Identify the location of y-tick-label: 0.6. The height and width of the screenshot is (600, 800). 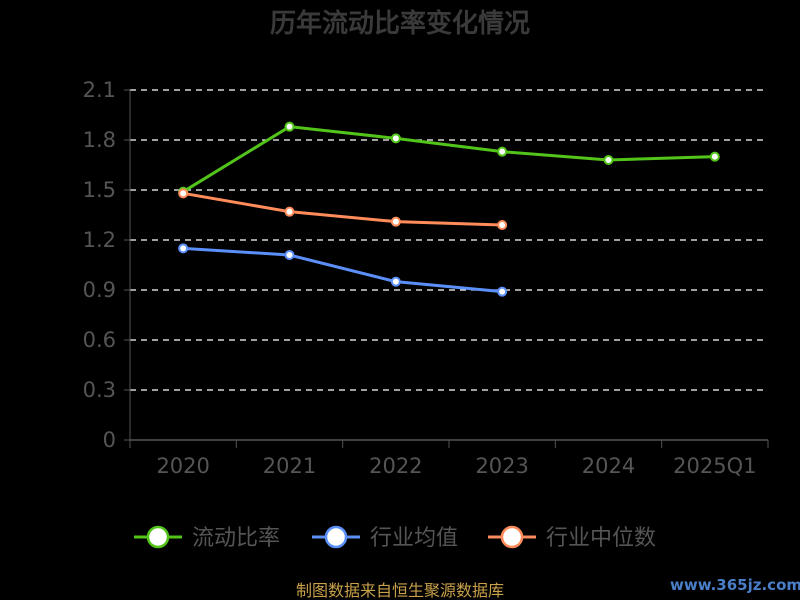
(99, 340).